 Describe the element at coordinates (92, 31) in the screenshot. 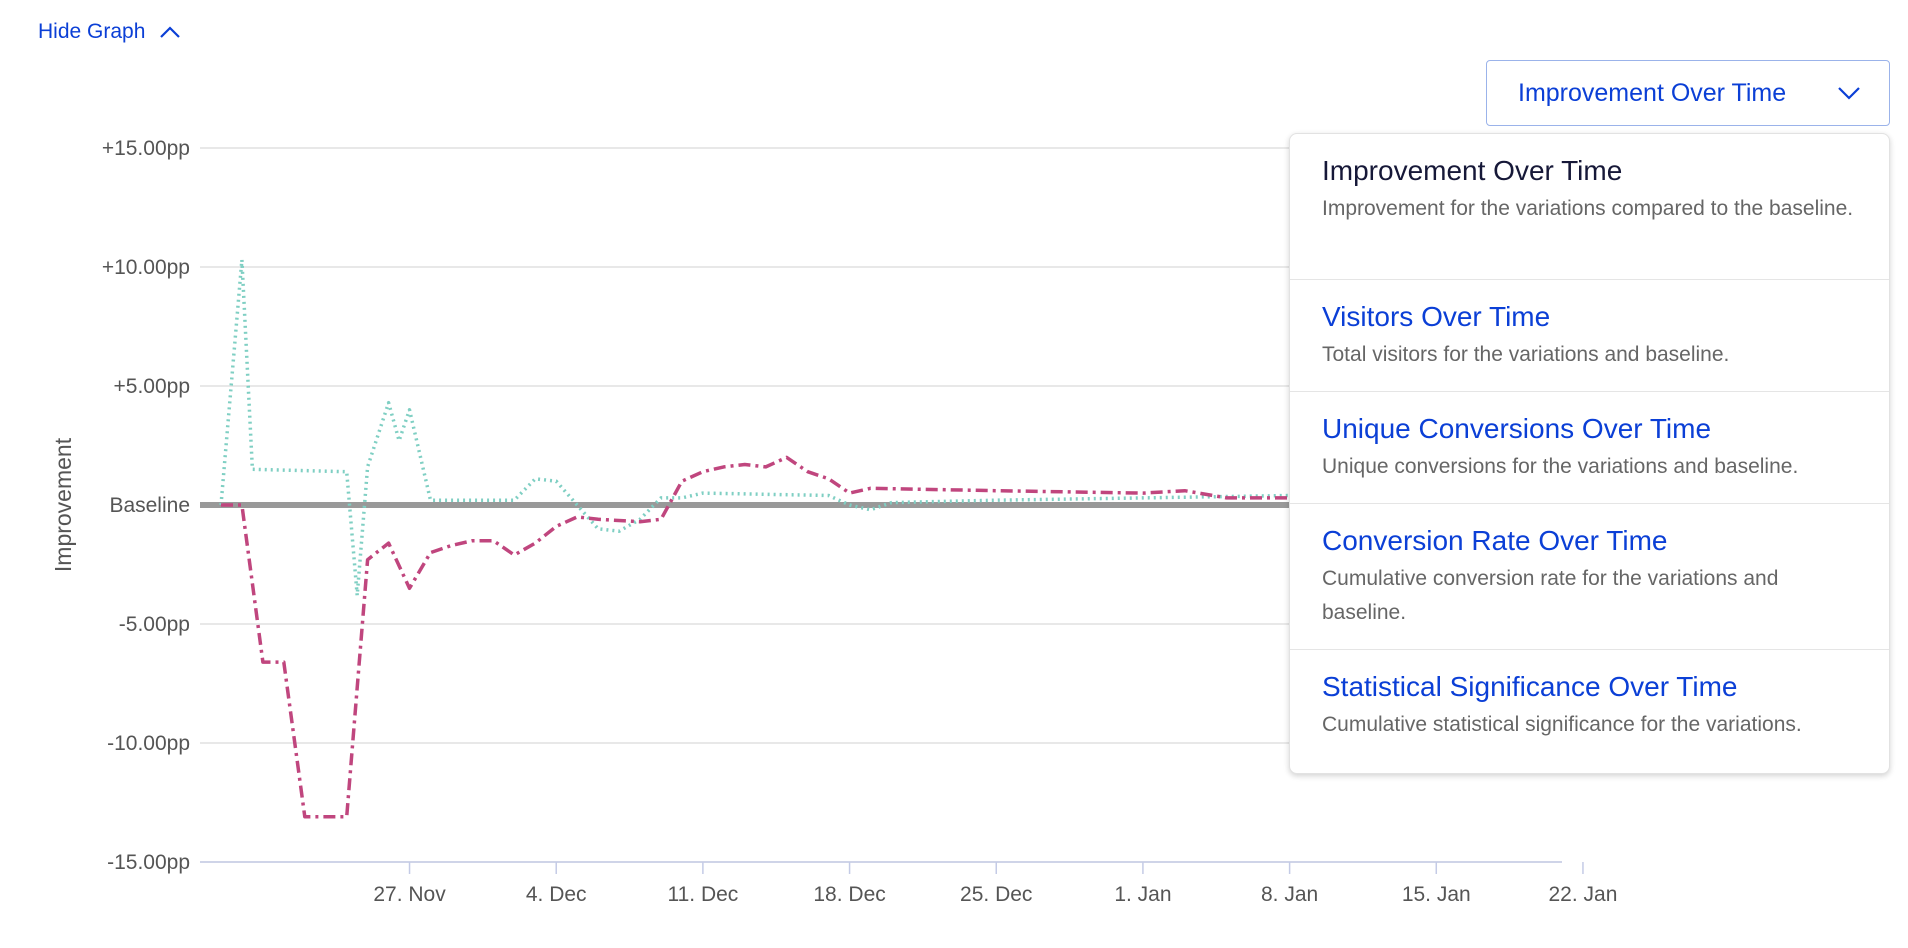

I see `hide-graph-label: Hide Graph` at that location.